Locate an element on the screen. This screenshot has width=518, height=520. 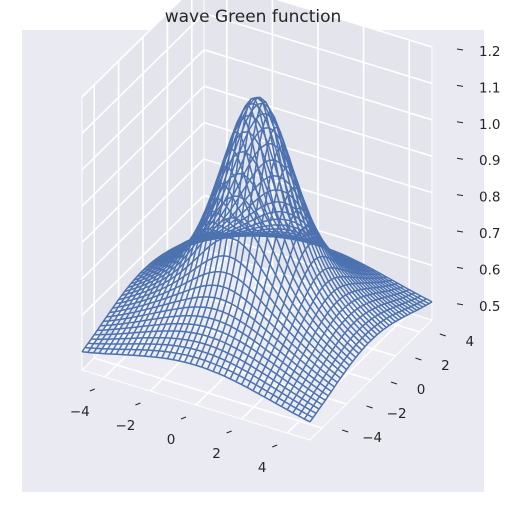
z-tick-label: 0.6 is located at coordinates (489, 270).